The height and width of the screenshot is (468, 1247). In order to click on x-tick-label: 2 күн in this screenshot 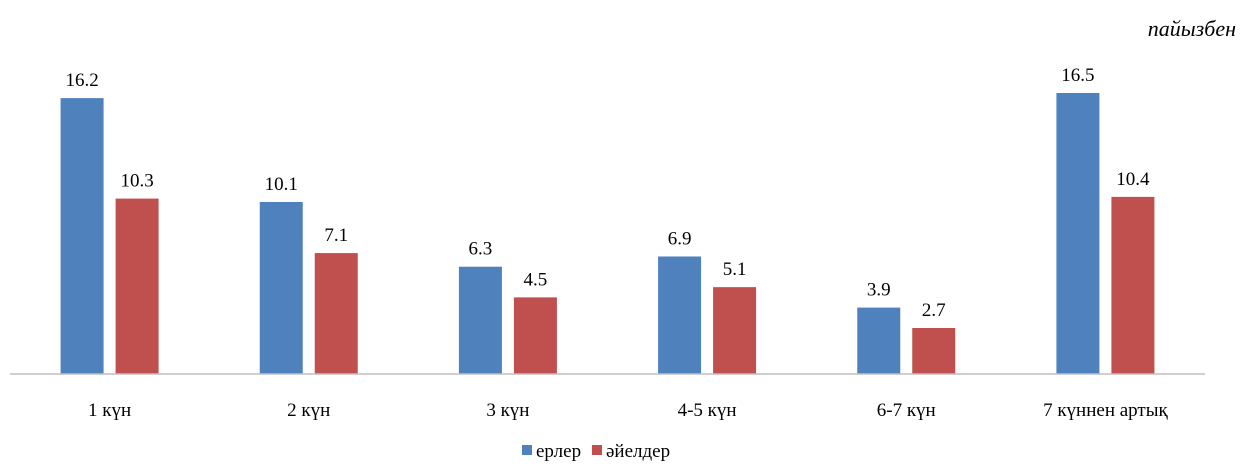, I will do `click(308, 410)`.